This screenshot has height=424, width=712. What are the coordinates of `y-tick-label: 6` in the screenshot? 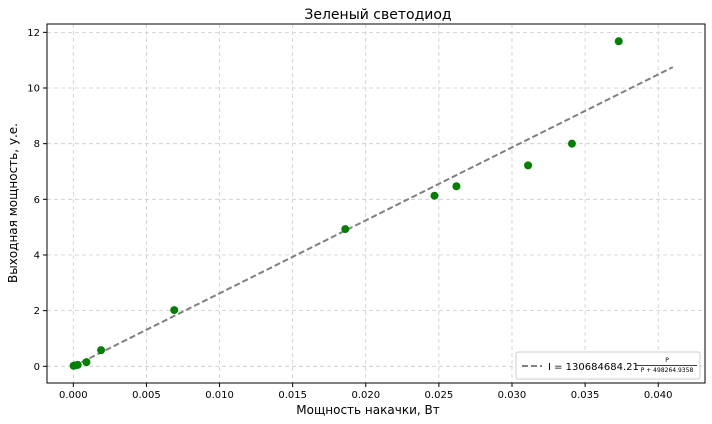 It's located at (37, 200).